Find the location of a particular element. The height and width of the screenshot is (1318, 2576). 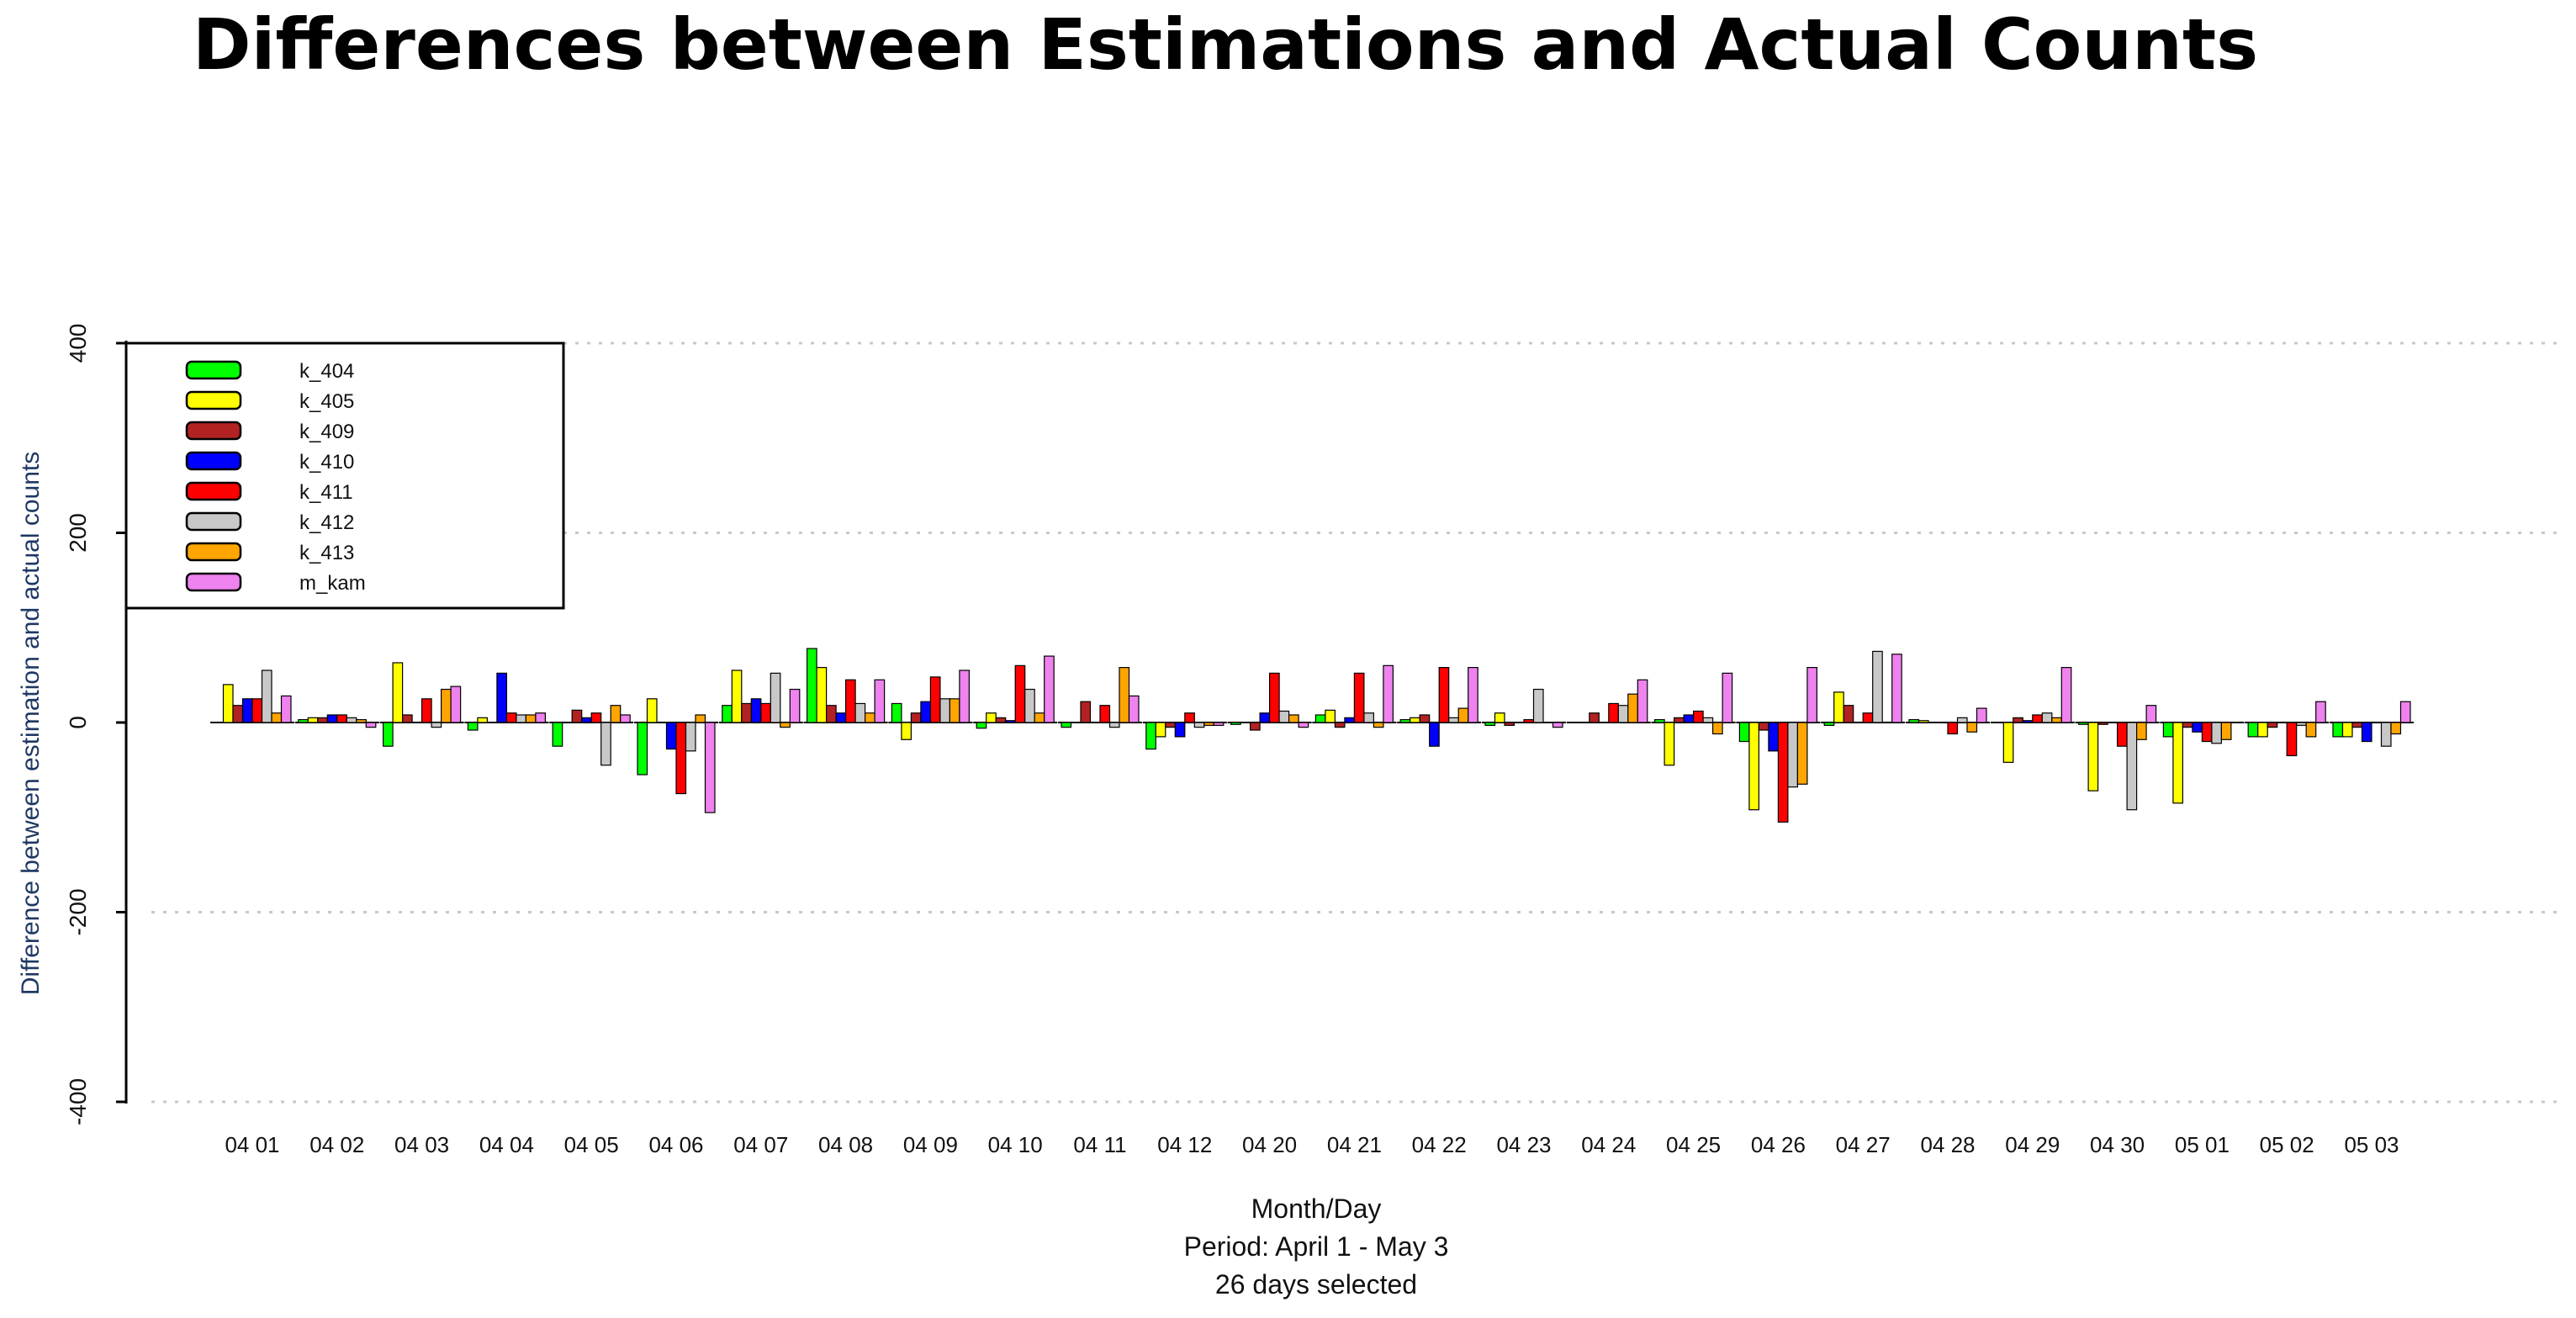

x-axis-label-line2: Period: April 1 - May 3 is located at coordinates (1316, 1246).